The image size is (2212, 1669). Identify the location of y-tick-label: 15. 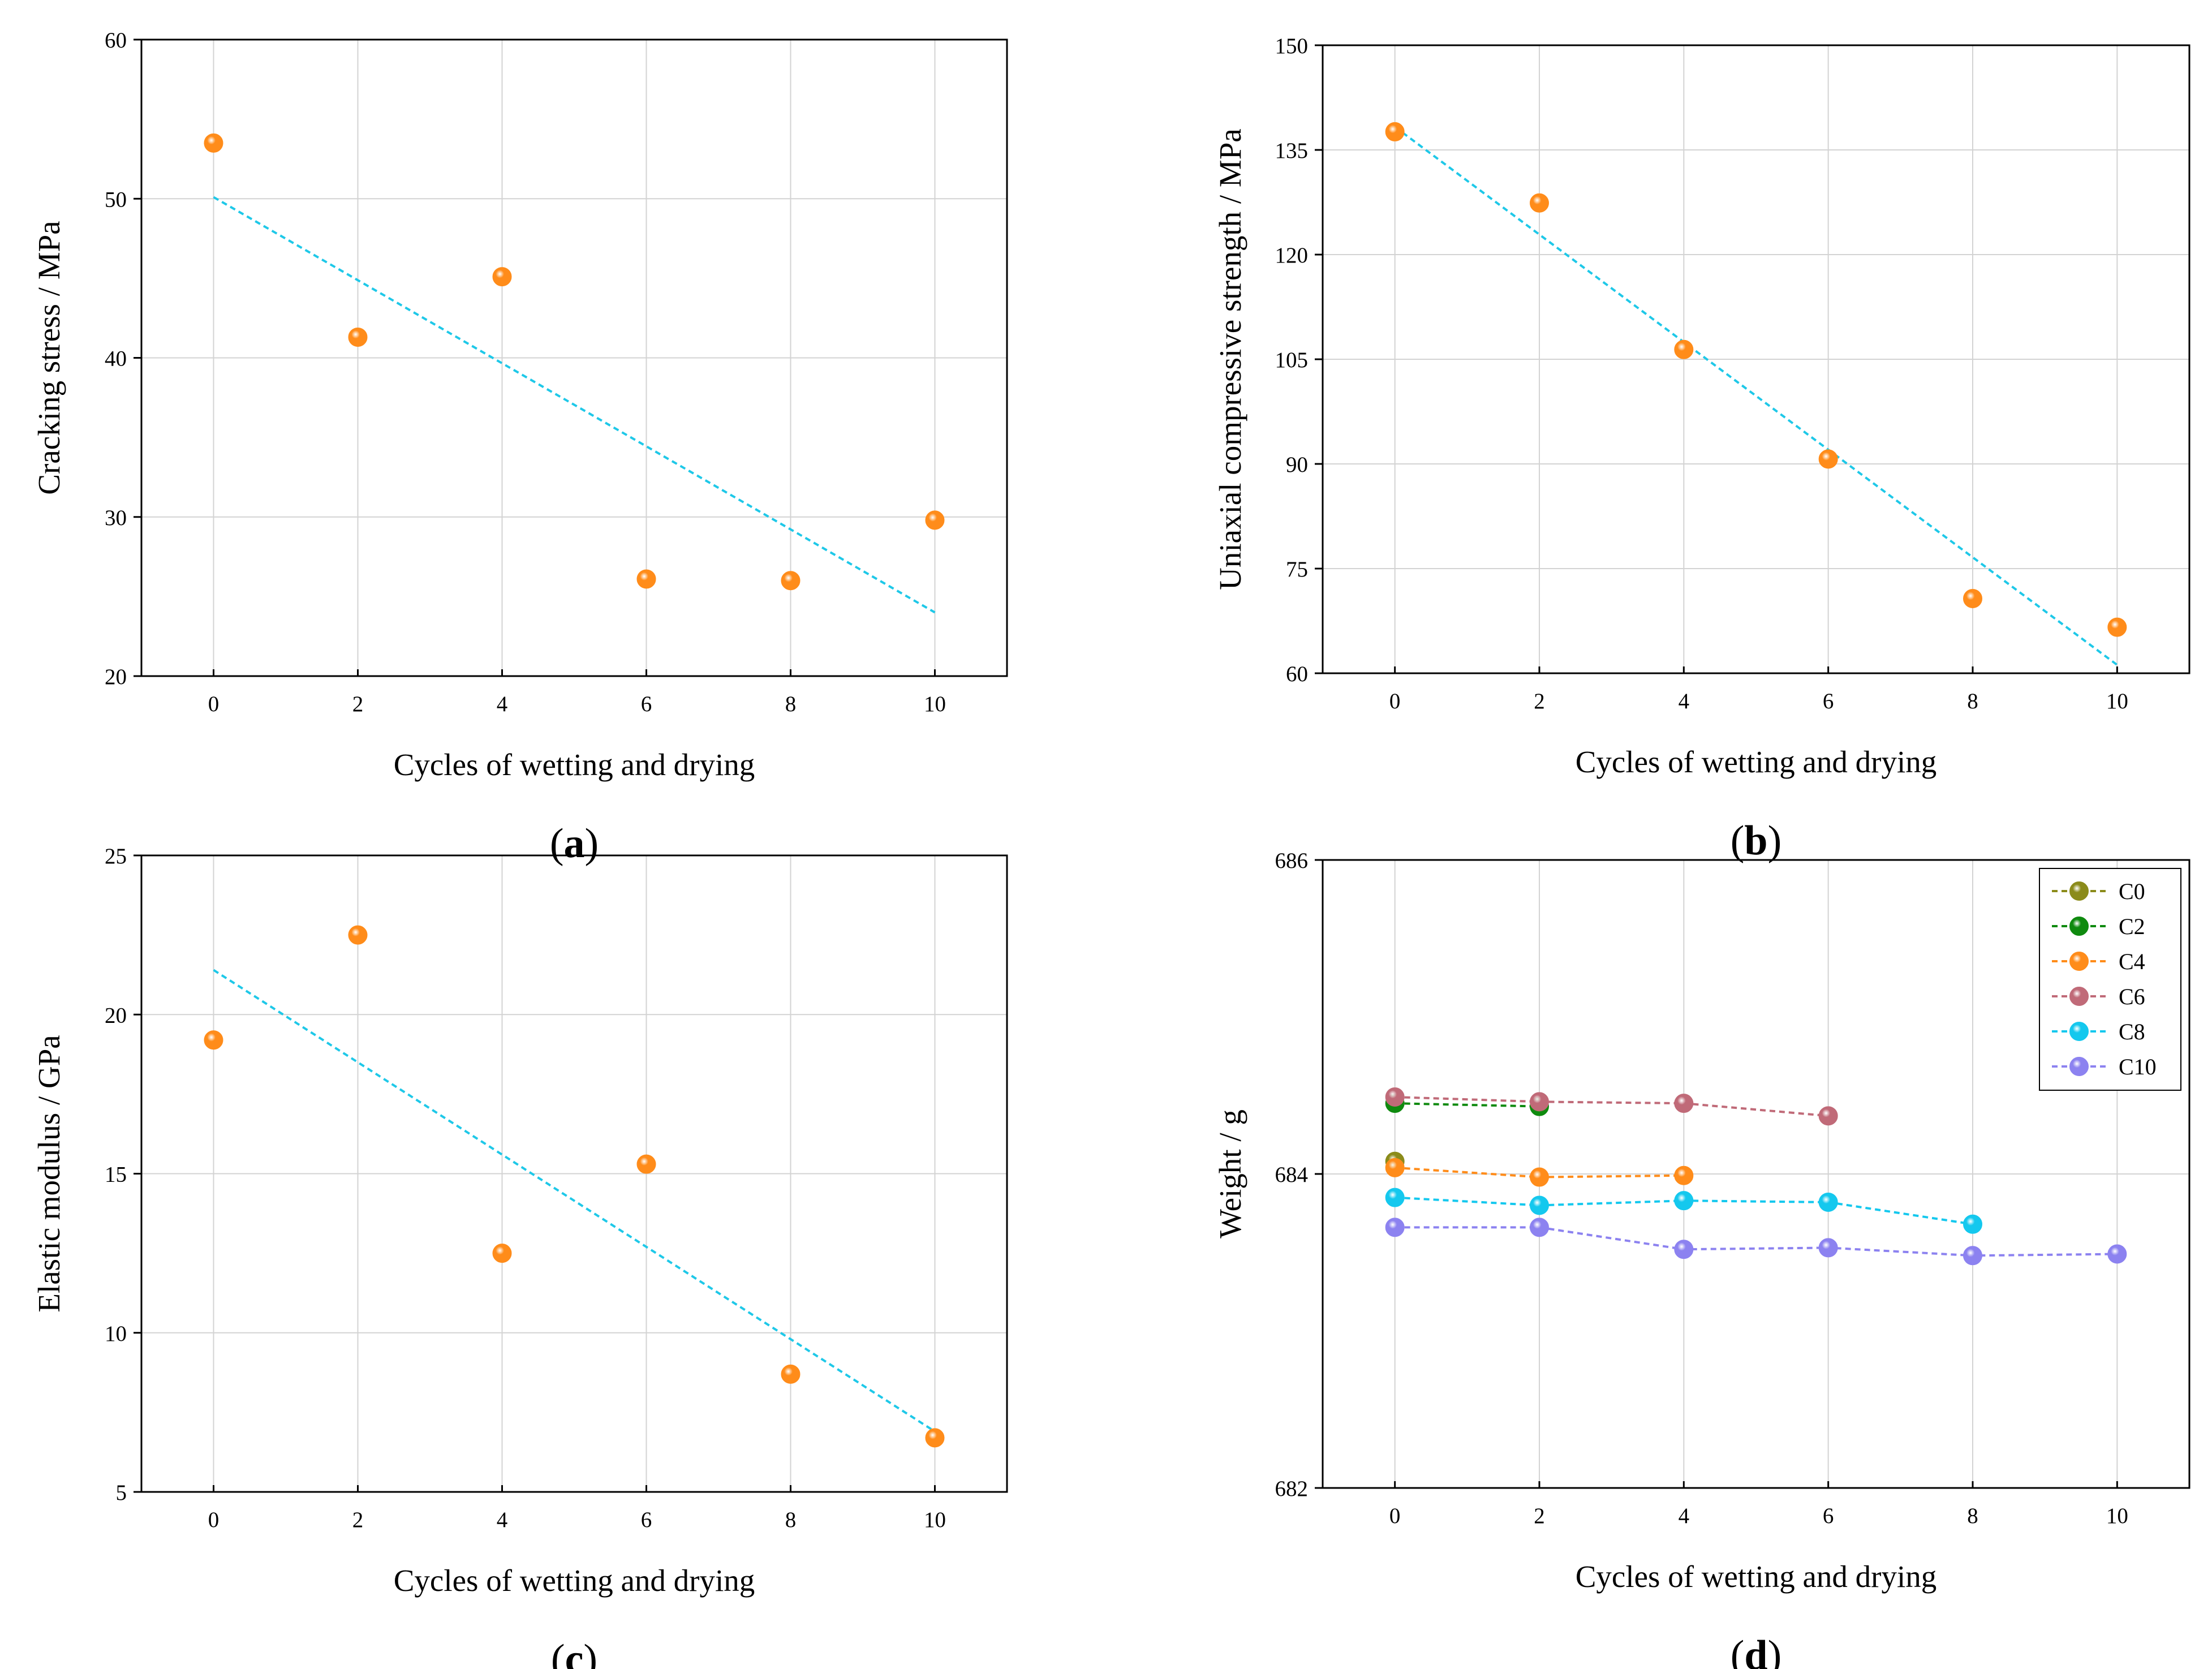
(116, 1175).